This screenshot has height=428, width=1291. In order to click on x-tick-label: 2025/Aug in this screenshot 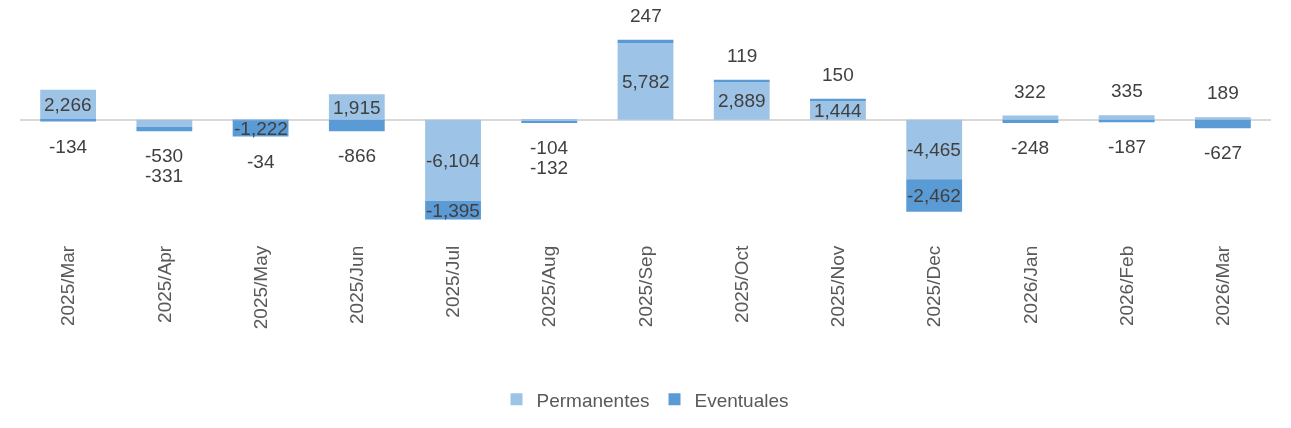, I will do `click(549, 286)`.